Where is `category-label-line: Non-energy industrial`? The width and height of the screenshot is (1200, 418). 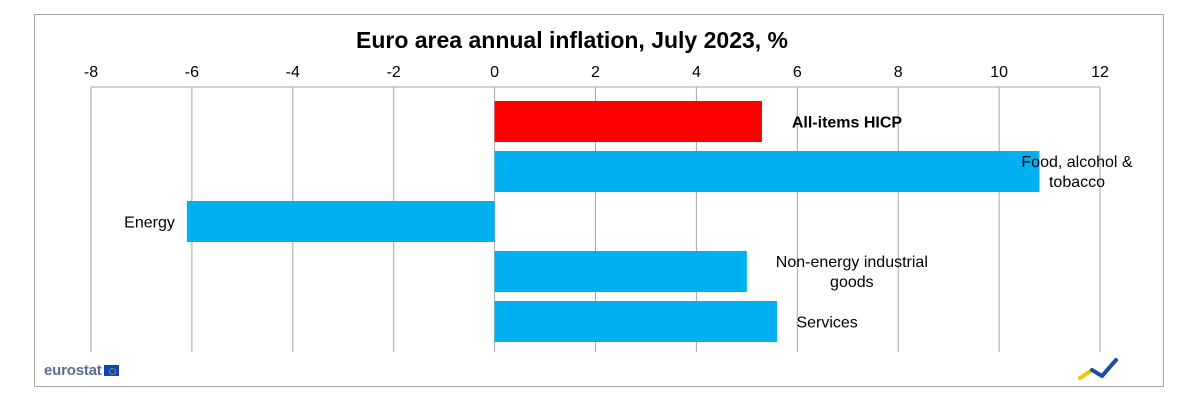
category-label-line: Non-energy industrial is located at coordinates (852, 262).